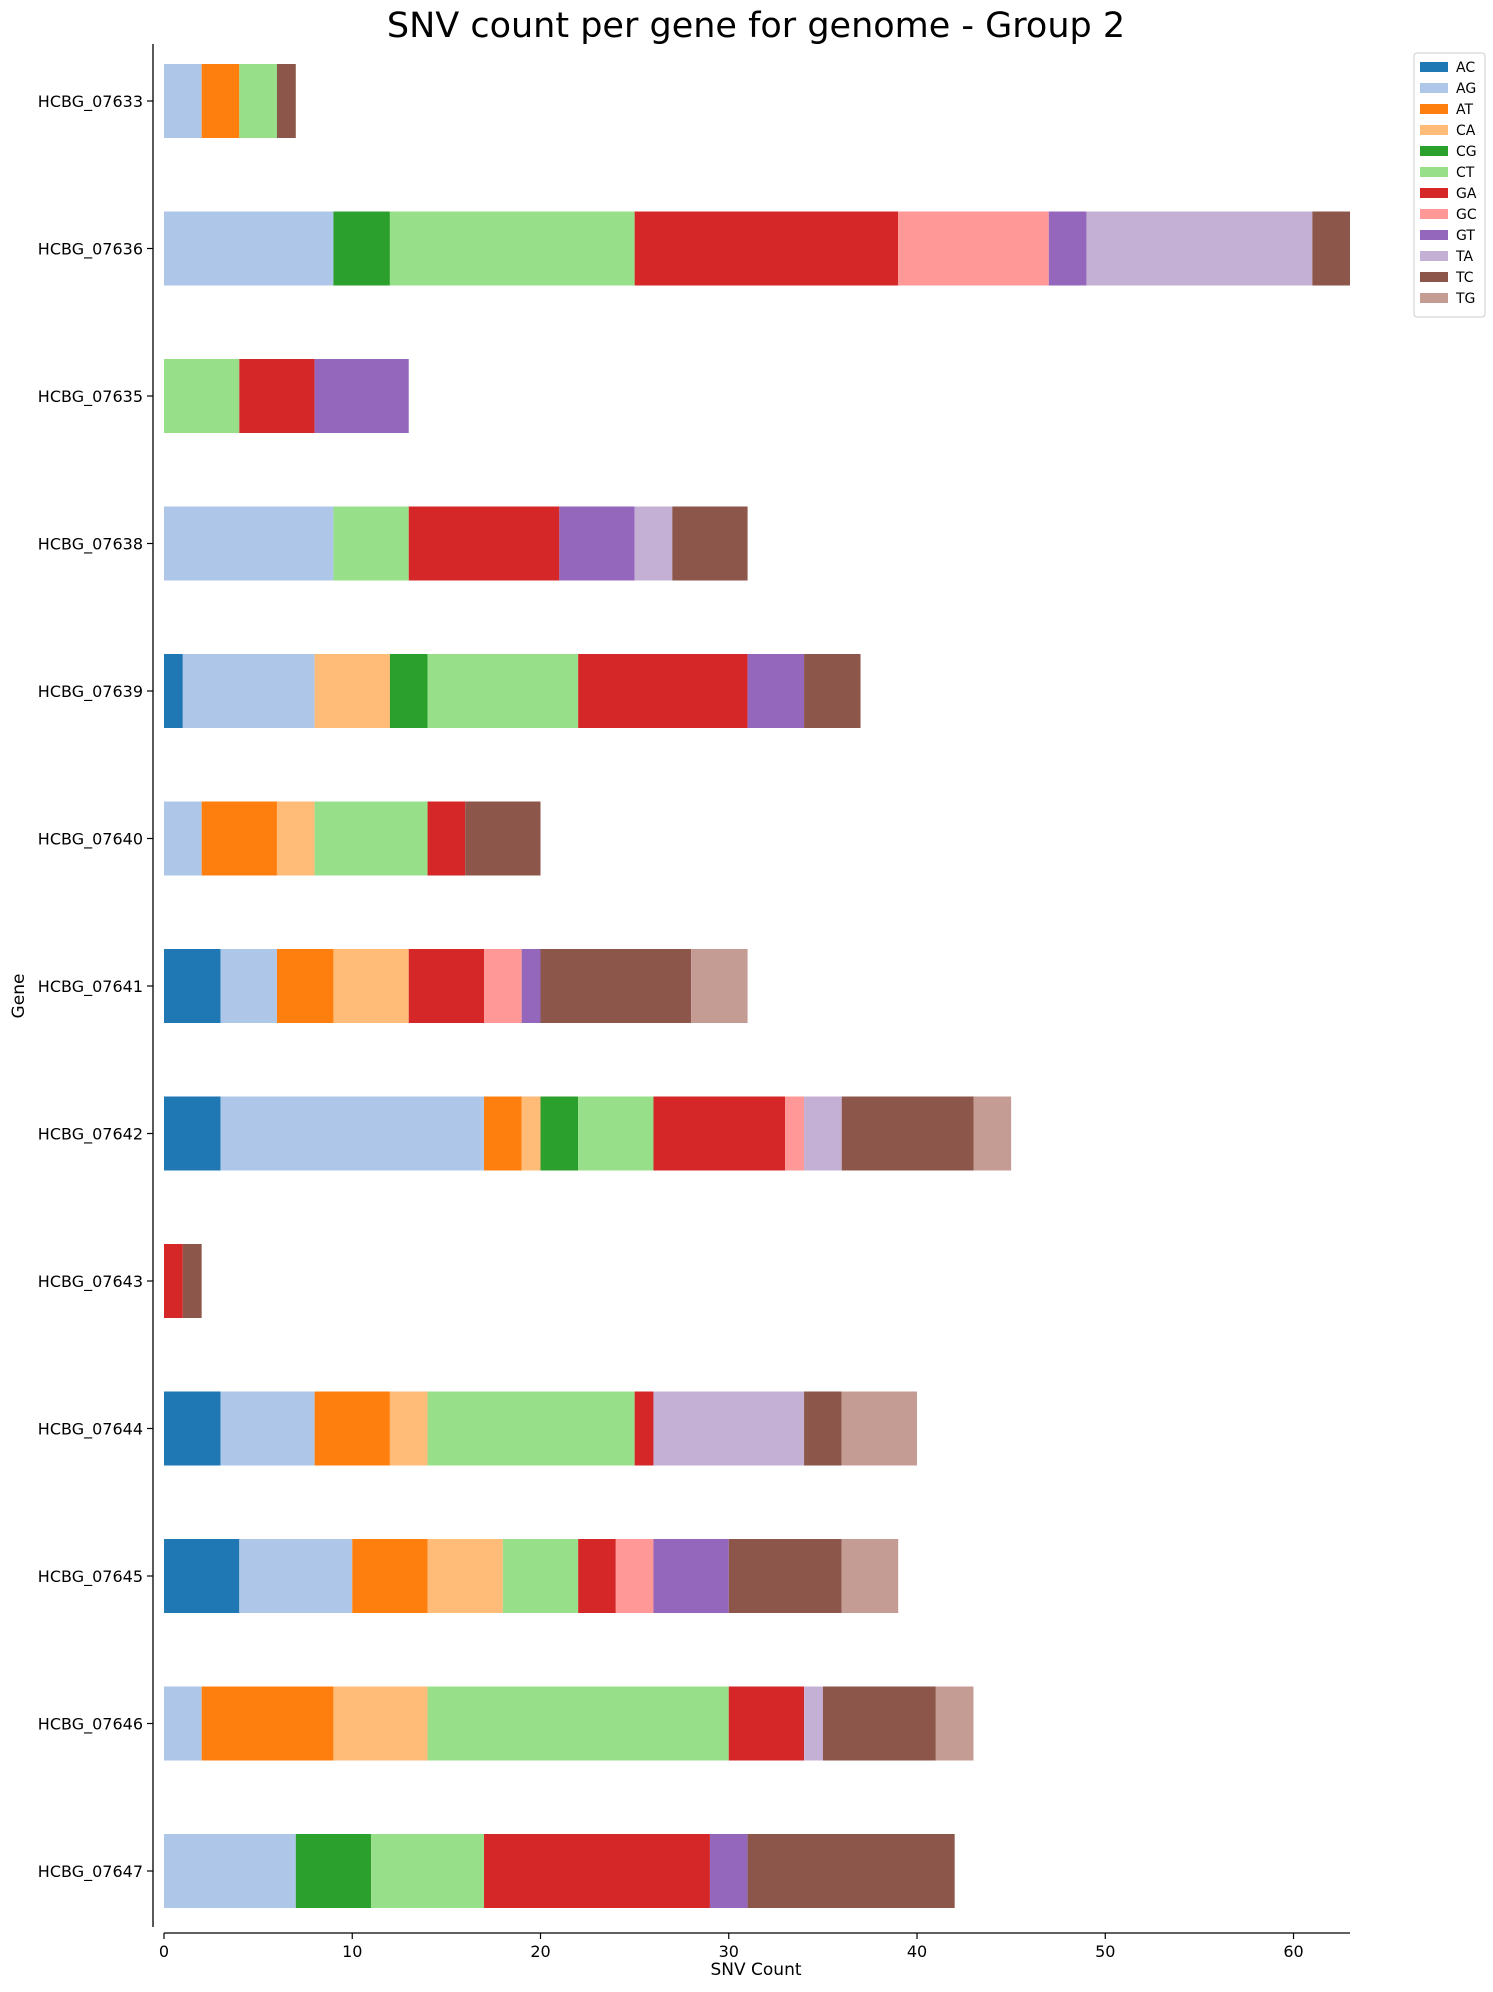 The height and width of the screenshot is (1992, 1493). Describe the element at coordinates (766, 248) in the screenshot. I see `bar-HCBG_07636-GA` at that location.